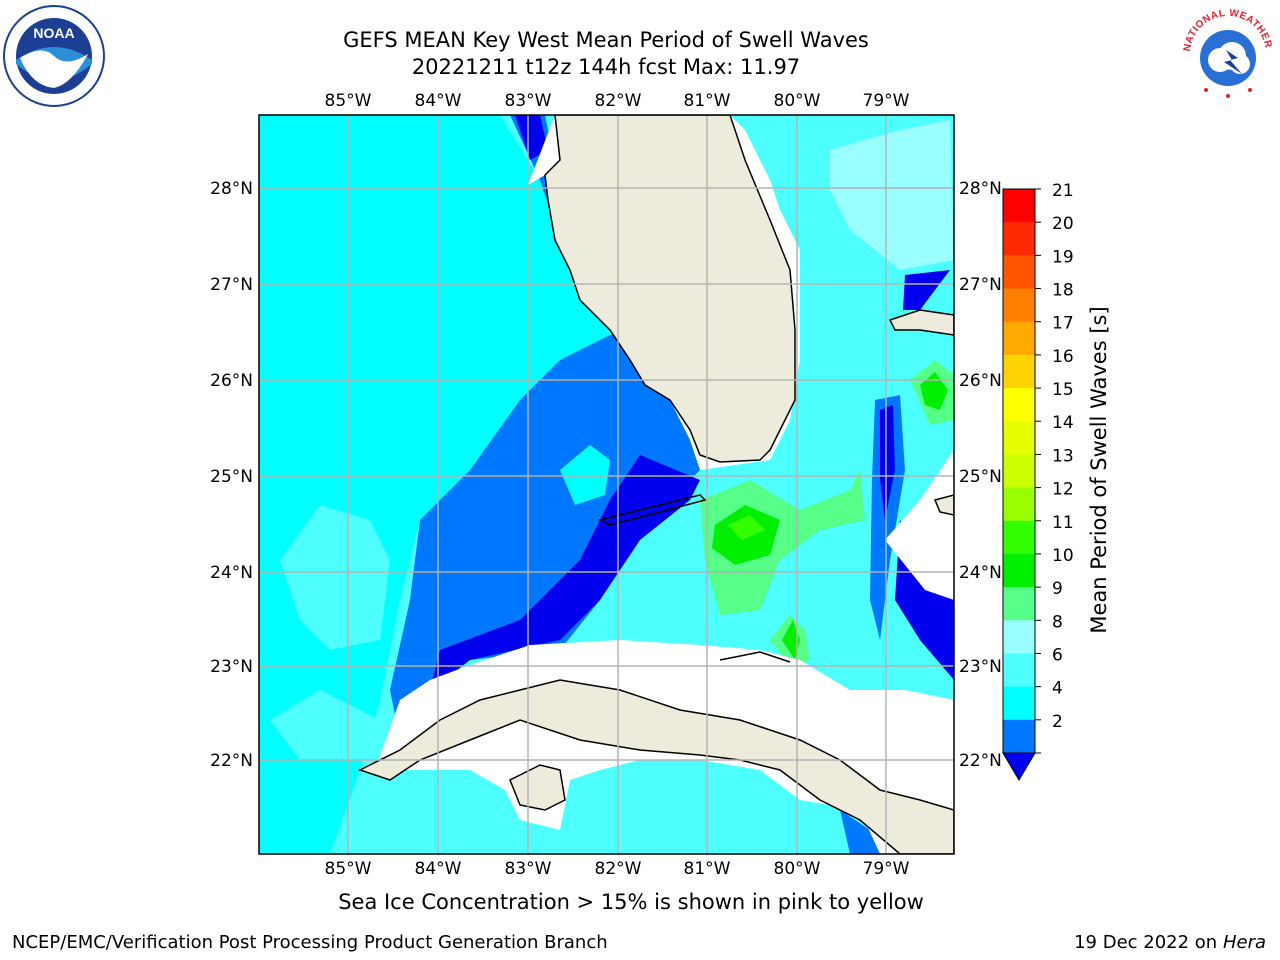 Image resolution: width=1280 pixels, height=960 pixels. I want to click on colorbar-frame, so click(1019, 471).